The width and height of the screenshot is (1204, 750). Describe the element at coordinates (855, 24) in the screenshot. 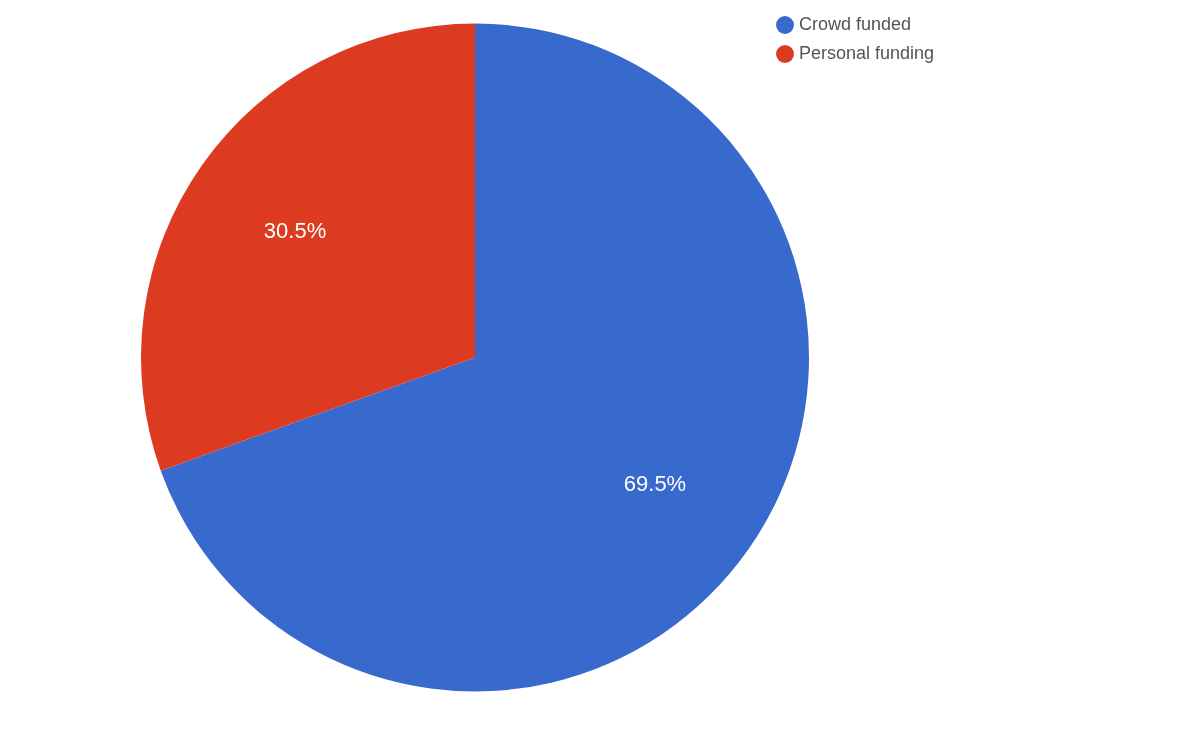

I see `legend-label: Crowd funded` at that location.